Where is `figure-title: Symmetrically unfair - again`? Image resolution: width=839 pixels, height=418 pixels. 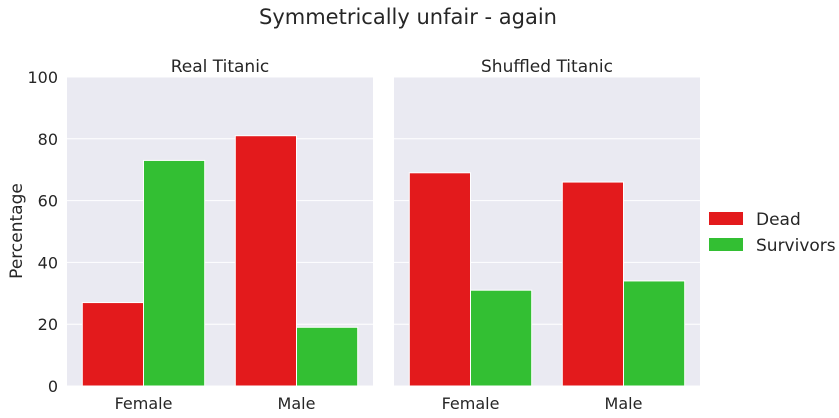 figure-title: Symmetrically unfair - again is located at coordinates (408, 17).